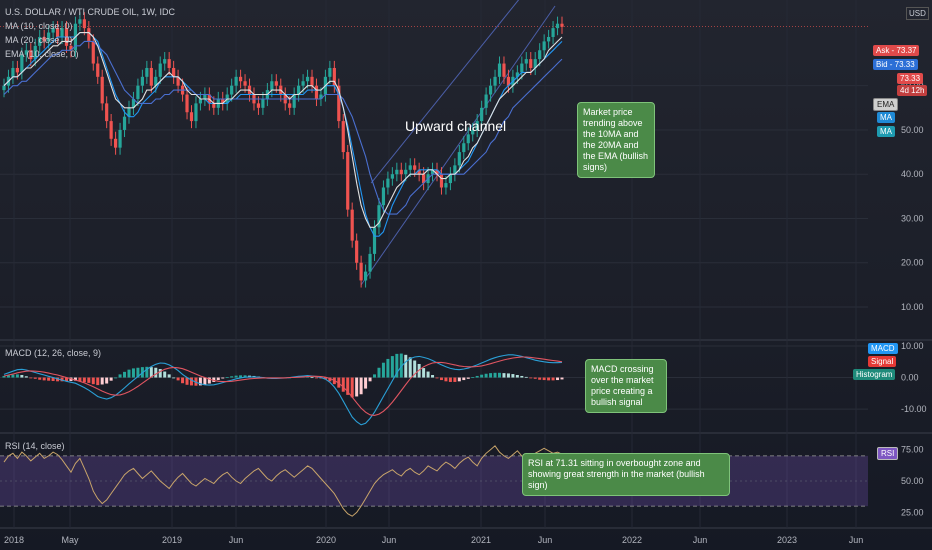 Image resolution: width=932 pixels, height=550 pixels. What do you see at coordinates (35, 446) in the screenshot?
I see `rsi-title: RSI (14, close)` at bounding box center [35, 446].